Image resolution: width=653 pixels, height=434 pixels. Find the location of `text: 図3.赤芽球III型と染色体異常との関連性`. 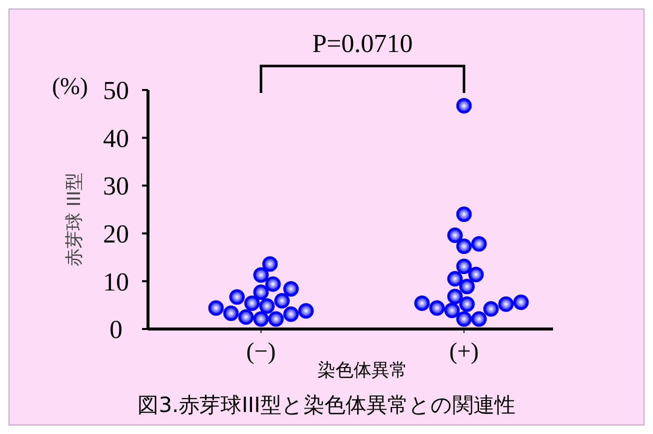

text: 図3.赤芽球III型と染色体異常との関連性 is located at coordinates (327, 405).